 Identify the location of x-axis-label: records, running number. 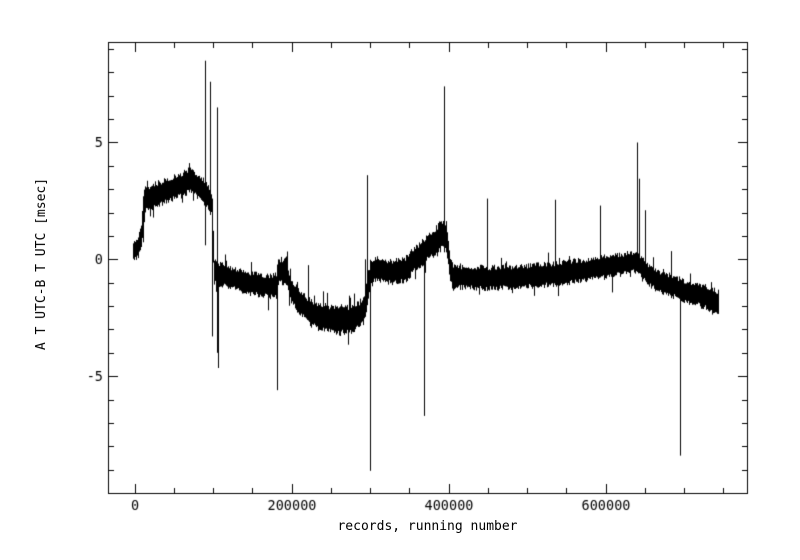
(427, 526).